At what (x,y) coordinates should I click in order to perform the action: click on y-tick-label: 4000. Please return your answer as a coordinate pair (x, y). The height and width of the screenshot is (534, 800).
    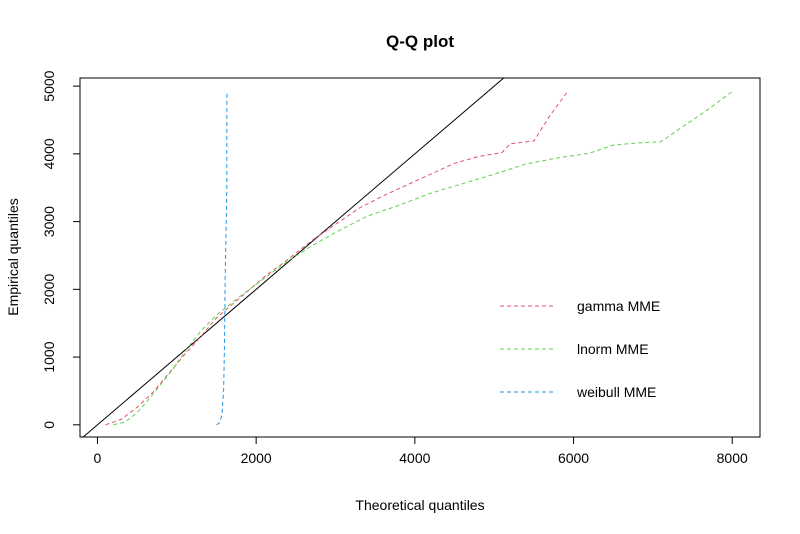
    Looking at the image, I should click on (49, 153).